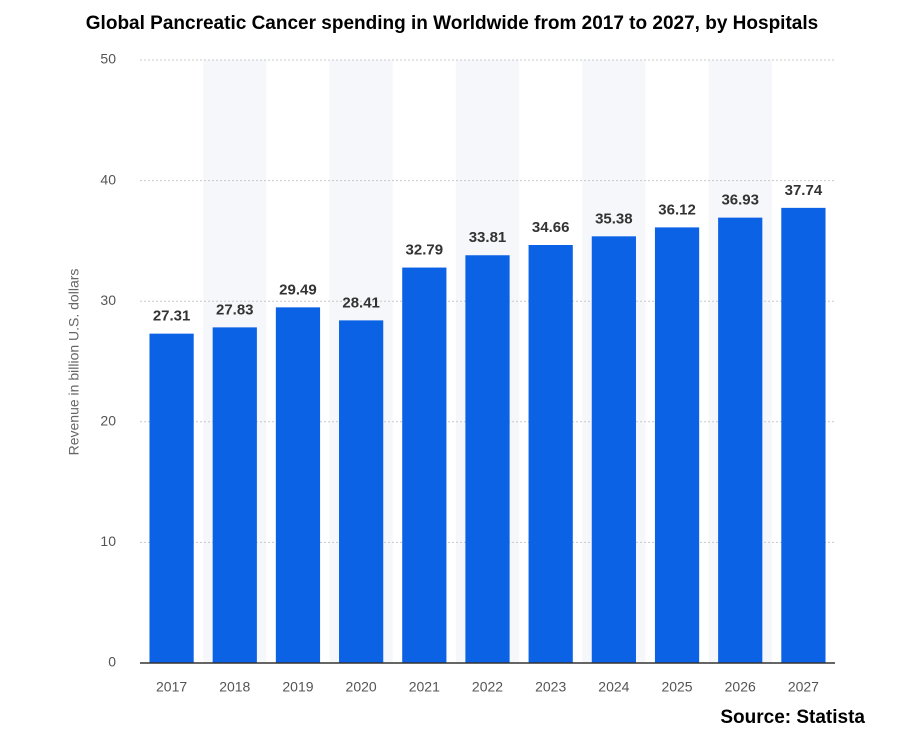 The height and width of the screenshot is (752, 905). Describe the element at coordinates (804, 190) in the screenshot. I see `value-label: 37.74` at that location.